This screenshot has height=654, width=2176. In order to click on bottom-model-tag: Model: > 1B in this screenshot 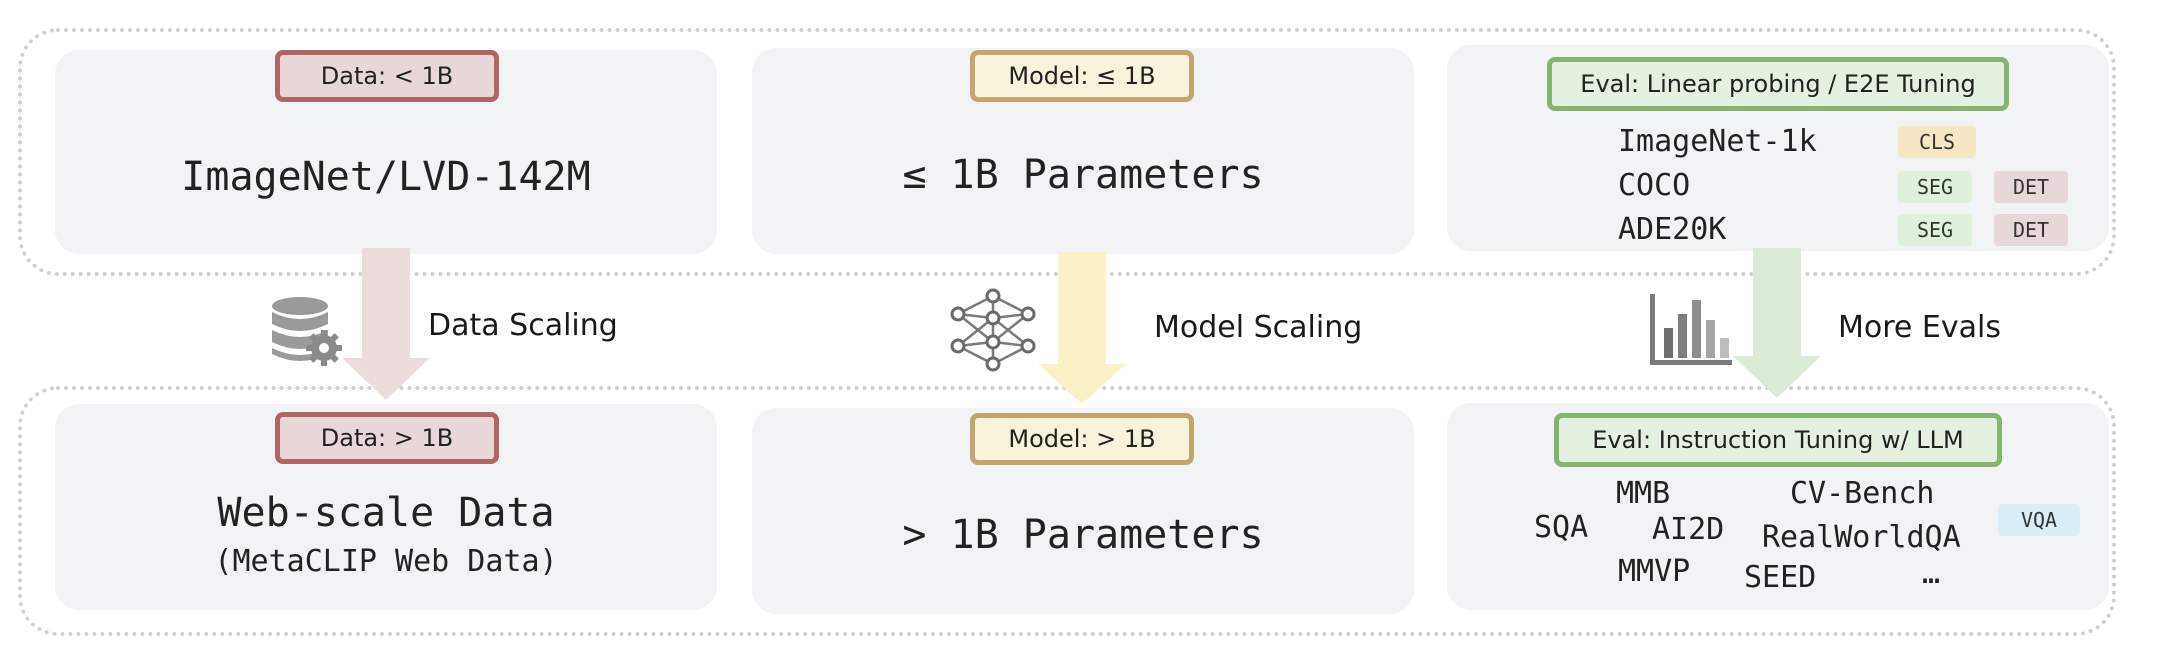, I will do `click(1082, 439)`.